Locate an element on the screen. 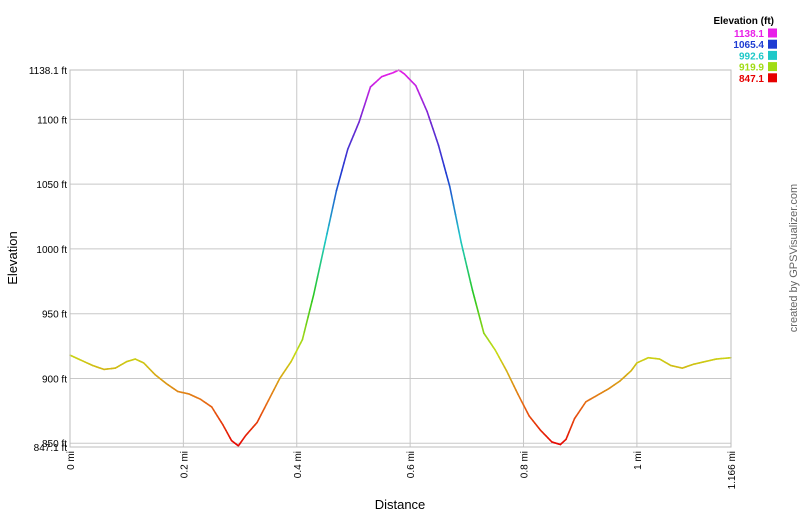 The image size is (800, 517). y-tick-label: 847.1 ft is located at coordinates (51, 448).